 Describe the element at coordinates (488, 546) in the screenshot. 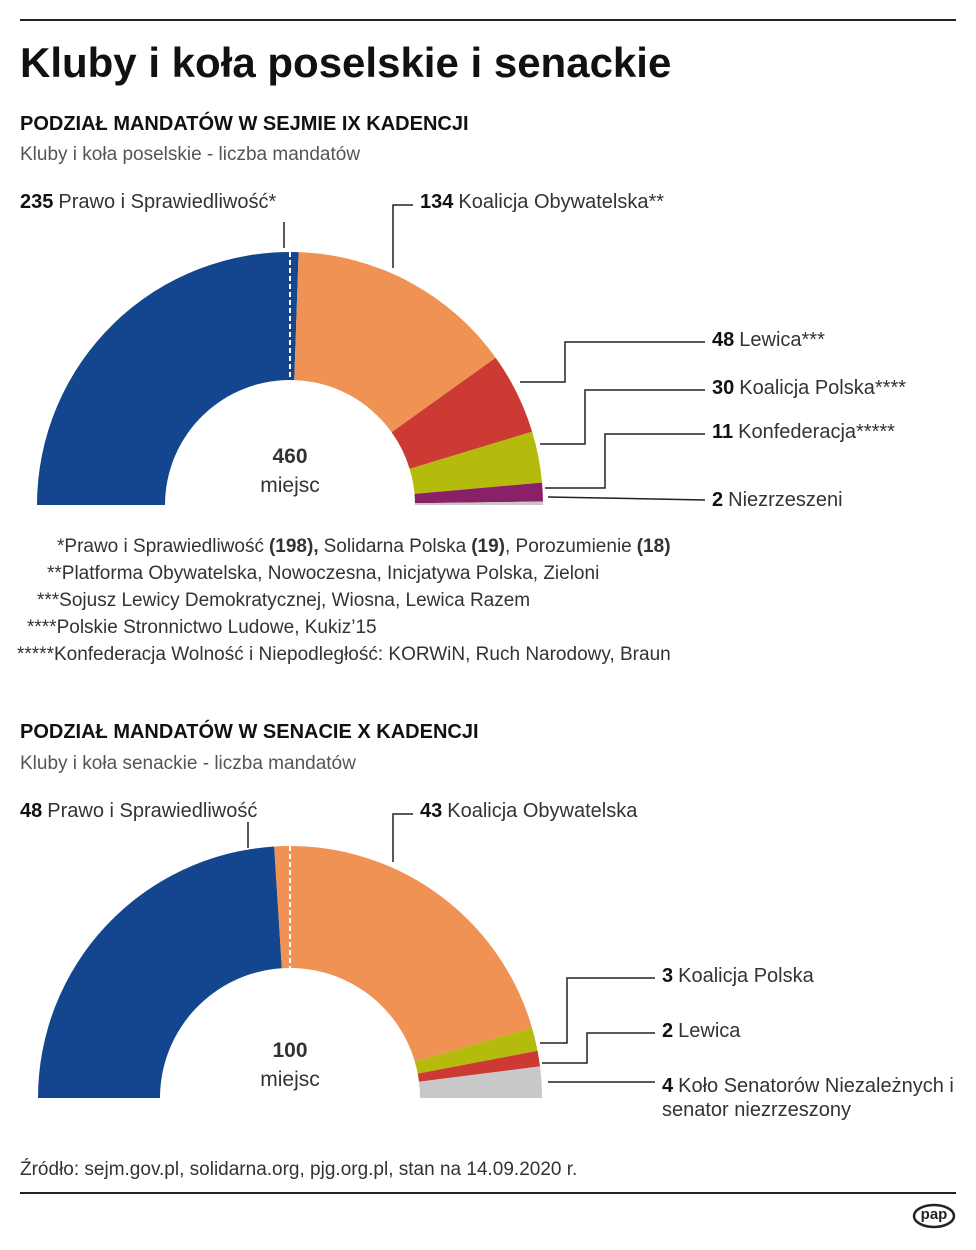

I see `footnote-part: (19)` at that location.